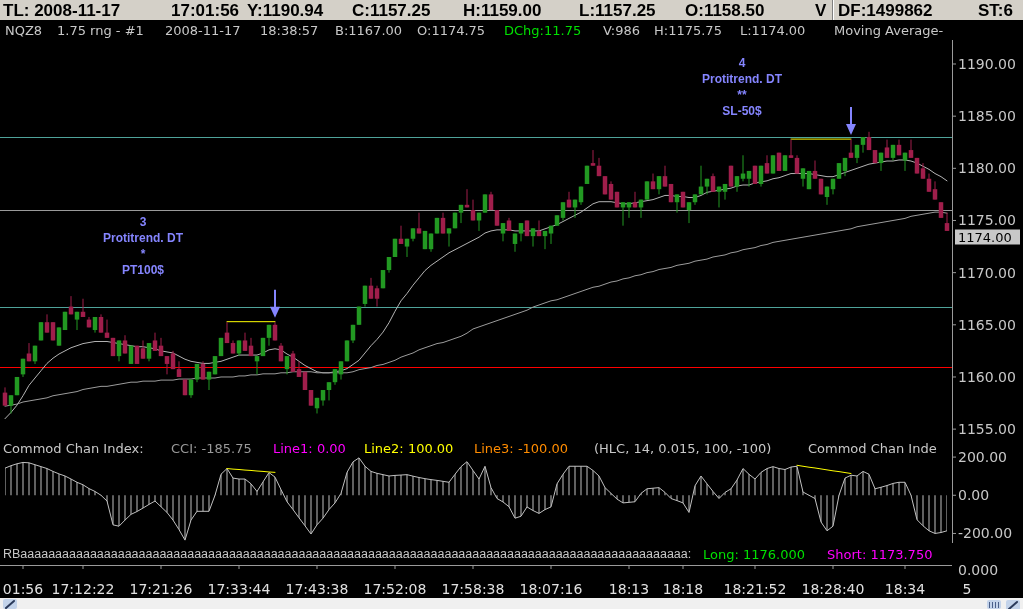  What do you see at coordinates (395, 589) in the screenshot?
I see `x-tick-label: 17:52:08` at bounding box center [395, 589].